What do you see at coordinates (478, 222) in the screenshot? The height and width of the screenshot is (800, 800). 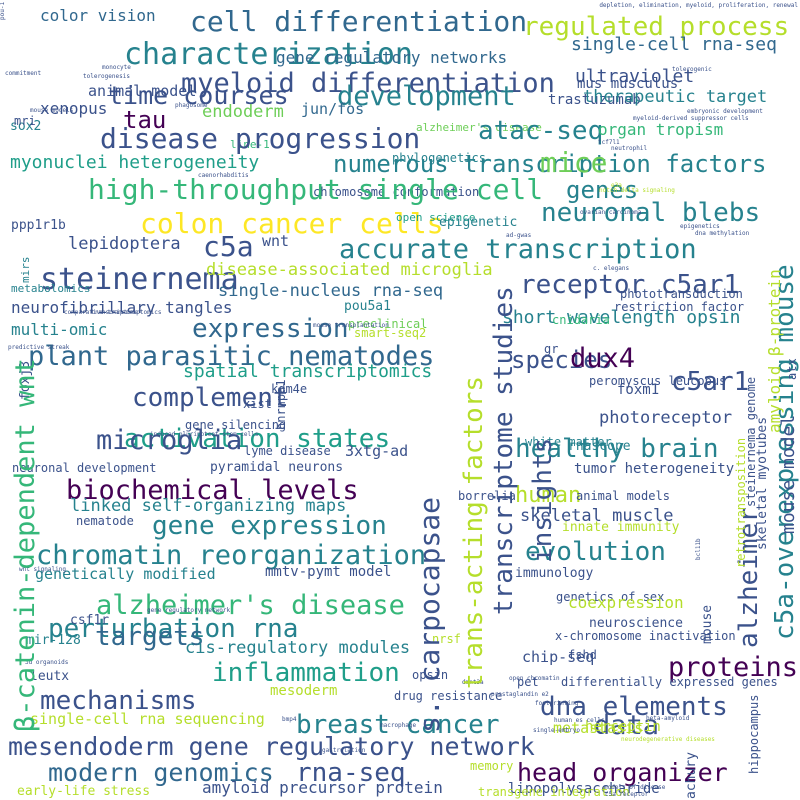 I see `word-epigenetic: epigenetic` at bounding box center [478, 222].